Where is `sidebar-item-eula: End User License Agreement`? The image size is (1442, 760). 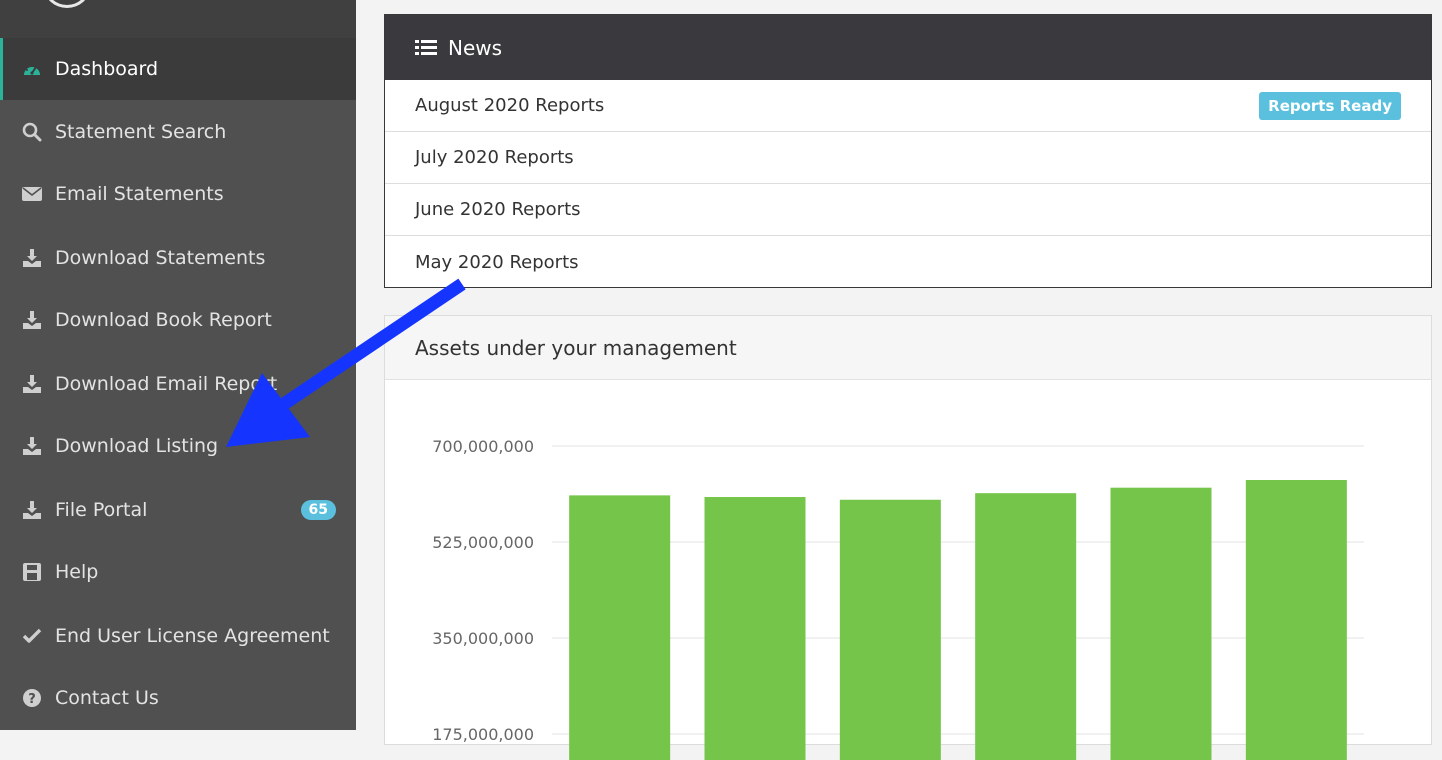 sidebar-item-eula: End User License Agreement is located at coordinates (178, 636).